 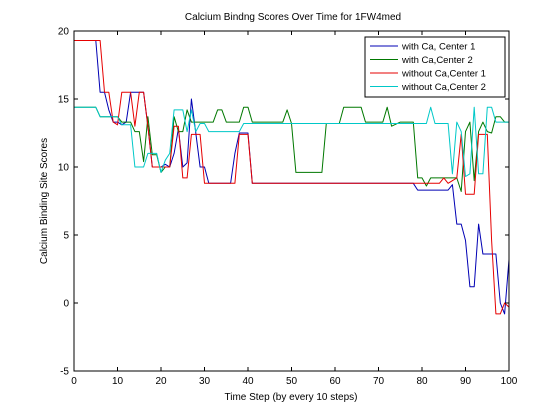 What do you see at coordinates (290, 397) in the screenshot?
I see `x-axis-label: Time Step (by every 10 steps)` at bounding box center [290, 397].